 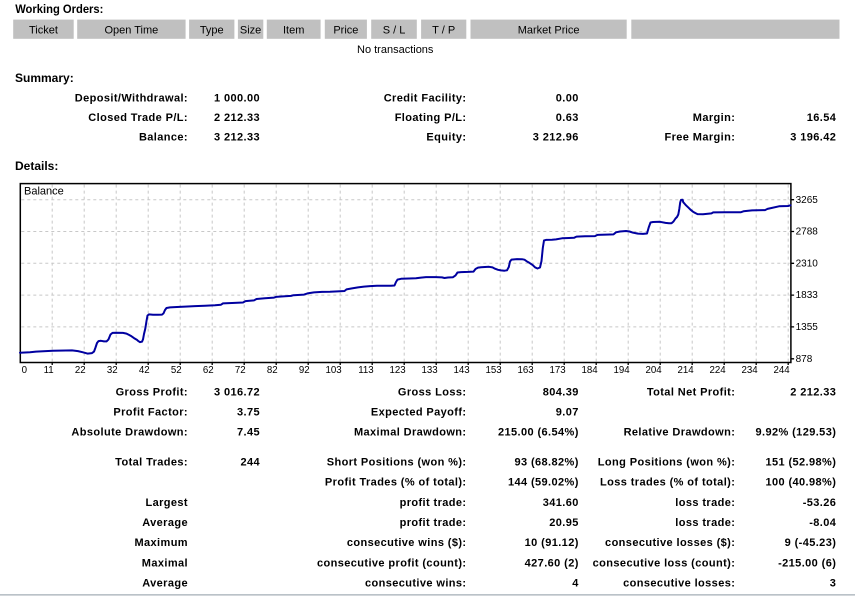 What do you see at coordinates (144, 370) in the screenshot?
I see `svg-text: 42` at bounding box center [144, 370].